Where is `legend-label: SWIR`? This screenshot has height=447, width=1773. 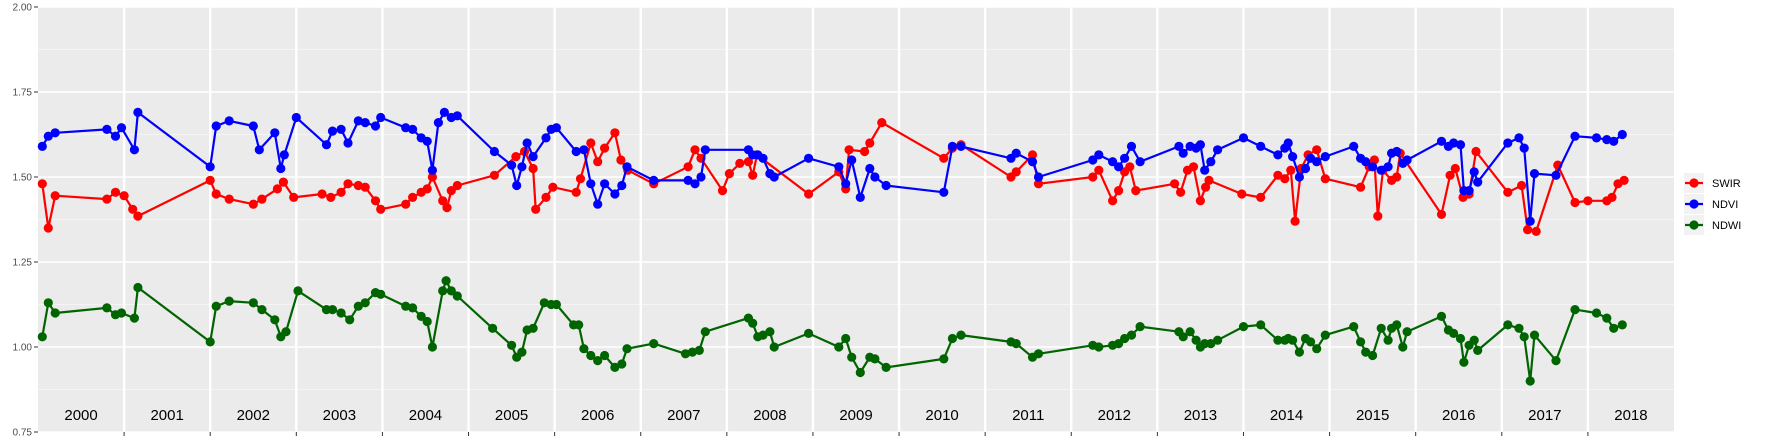
legend-label: SWIR is located at coordinates (1726, 184).